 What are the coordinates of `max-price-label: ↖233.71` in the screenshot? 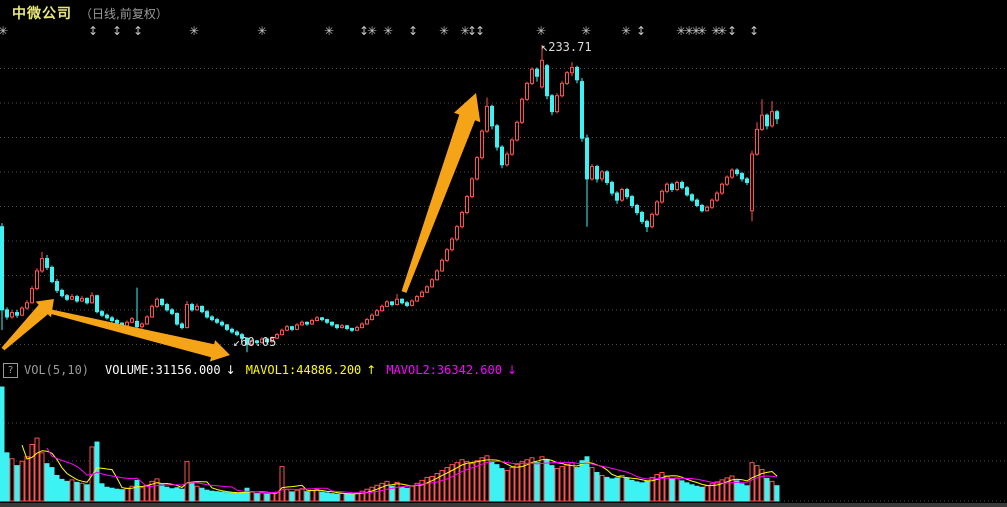 It's located at (566, 47).